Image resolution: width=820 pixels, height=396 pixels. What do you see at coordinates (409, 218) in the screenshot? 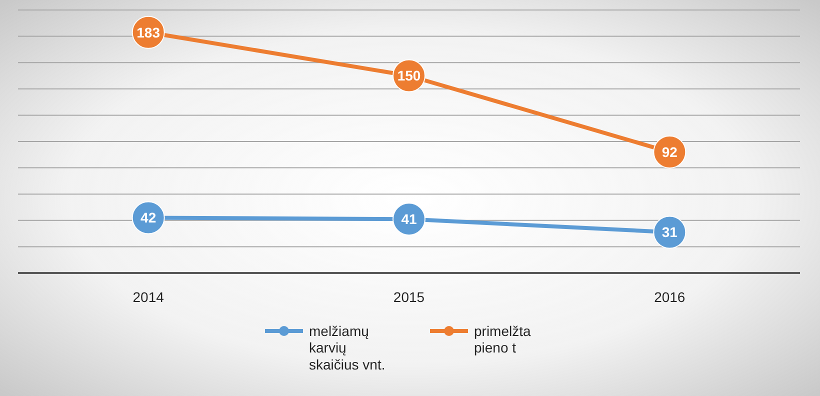
I see `data-label: 41` at bounding box center [409, 218].